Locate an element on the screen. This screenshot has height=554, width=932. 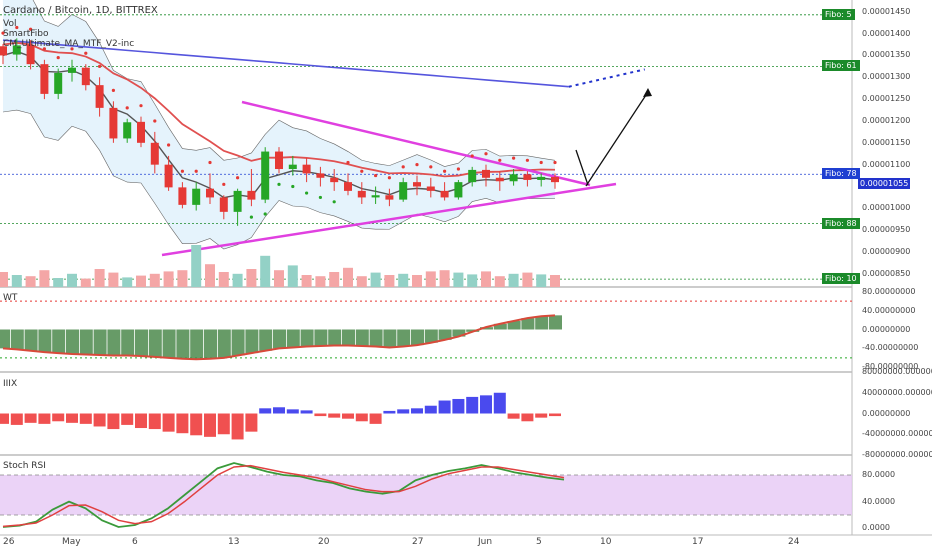
price-axis-label-10: 0.00000950 is located at coordinates (886, 230).